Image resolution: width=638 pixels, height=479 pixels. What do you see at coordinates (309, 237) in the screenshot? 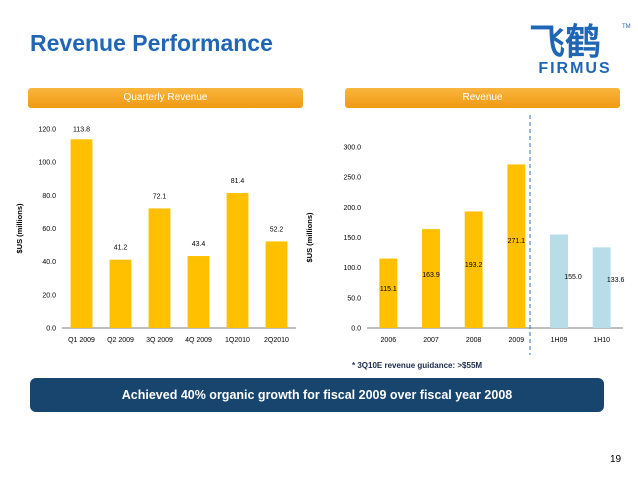
I see `annual-y-axis-title: $US (millions)` at bounding box center [309, 237].